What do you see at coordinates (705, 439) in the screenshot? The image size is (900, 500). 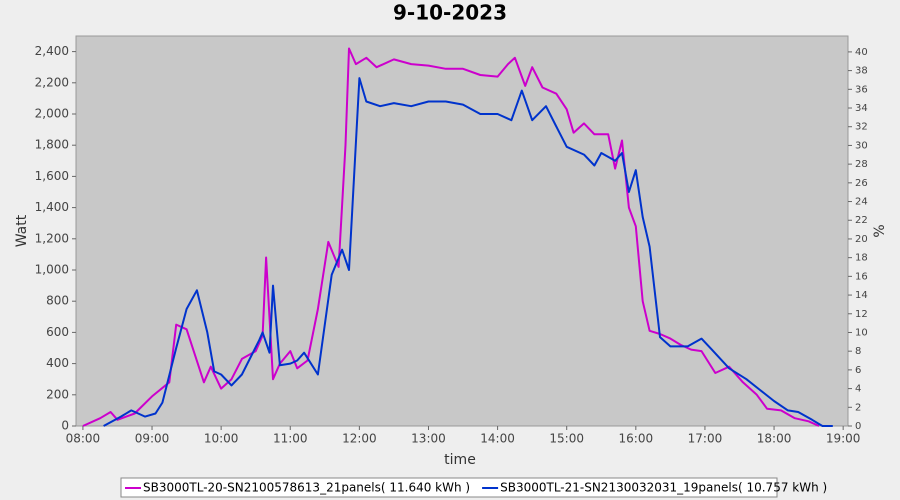 I see `x-tick-label: 17:00` at bounding box center [705, 439].